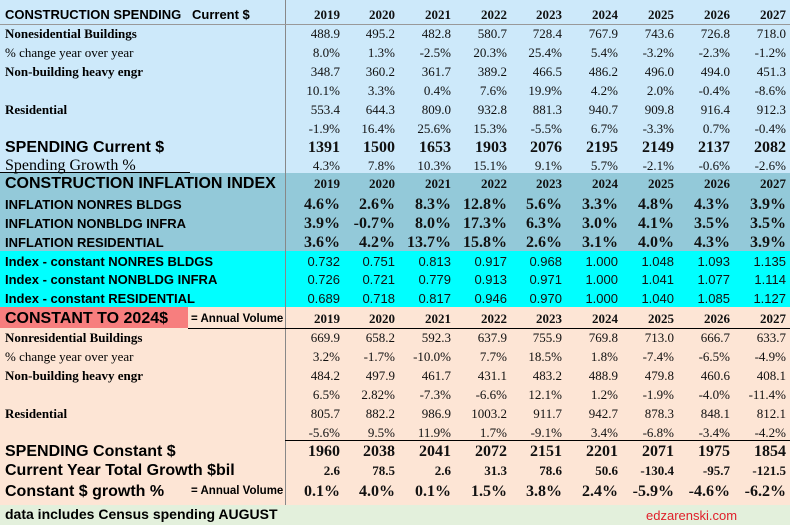 This screenshot has width=790, height=525. What do you see at coordinates (381, 432) in the screenshot?
I see `cell-2020: 9.5%` at bounding box center [381, 432].